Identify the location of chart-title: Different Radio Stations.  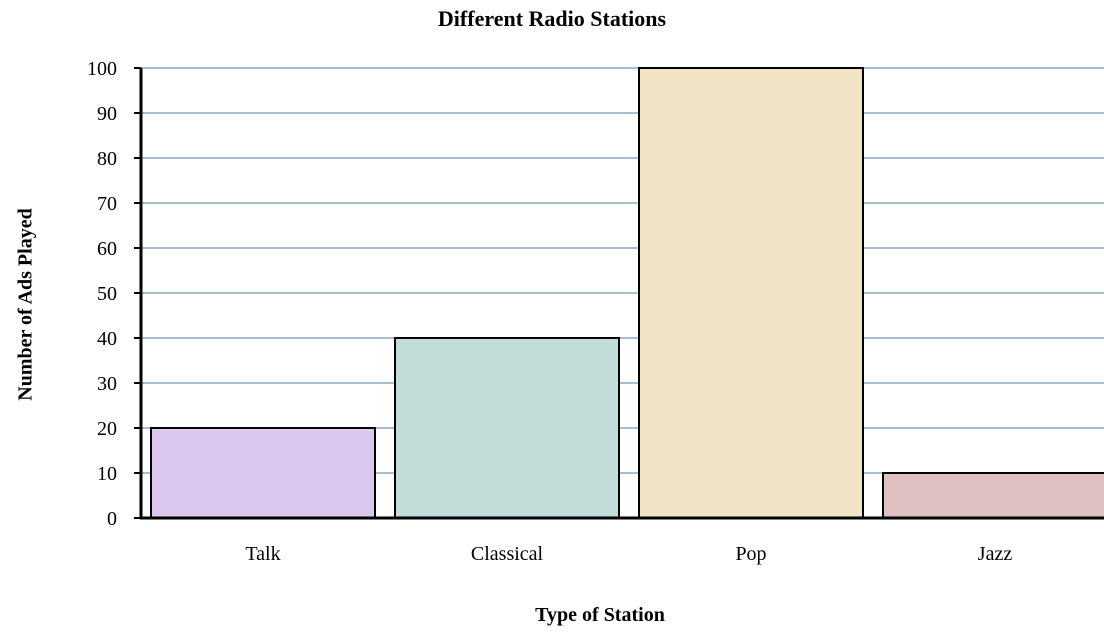
(552, 18).